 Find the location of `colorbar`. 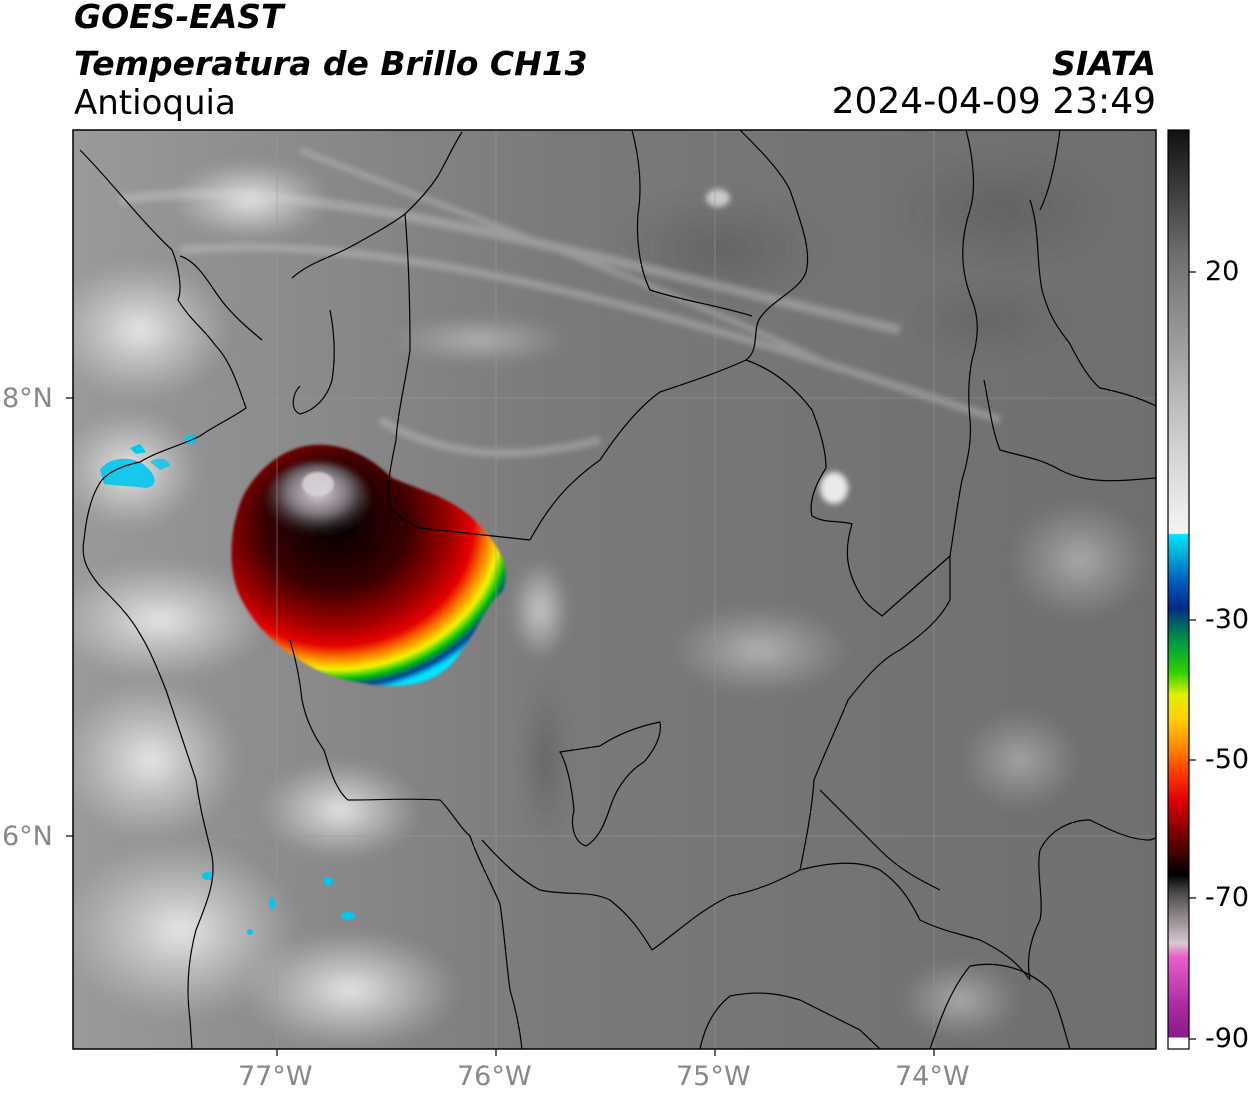

colorbar is located at coordinates (1178, 589).